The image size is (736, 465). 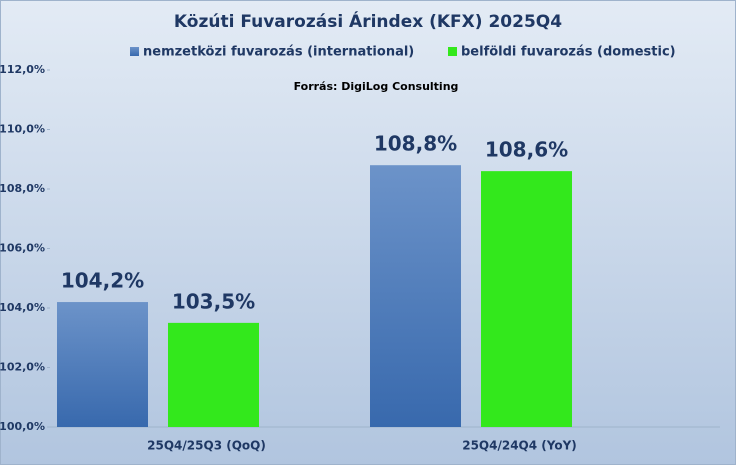 What do you see at coordinates (278, 52) in the screenshot?
I see `legend-label: nemzetközi fuvarozás (international)` at bounding box center [278, 52].